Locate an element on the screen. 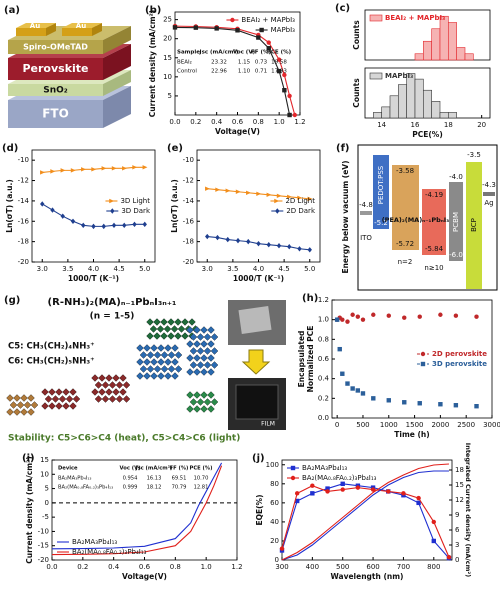 The height and width of the screenshot is (591, 500). layer-name: ITO is located at coordinates (366, 238).